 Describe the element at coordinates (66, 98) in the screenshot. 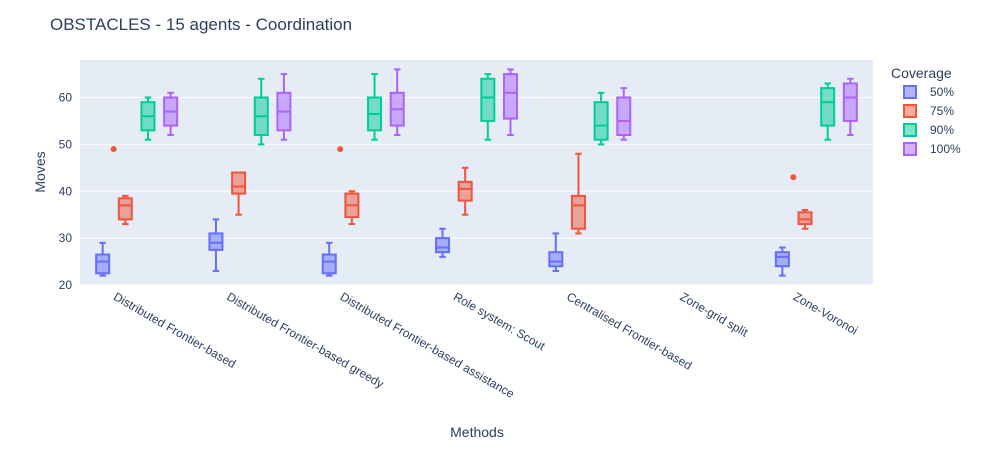

I see `y-tick-label: 60` at that location.